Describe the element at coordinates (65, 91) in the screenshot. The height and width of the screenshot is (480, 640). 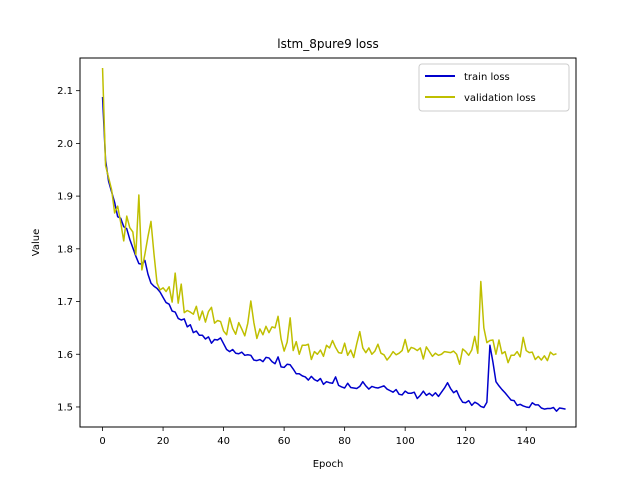
I see `y-tick-label: 2.1` at that location.